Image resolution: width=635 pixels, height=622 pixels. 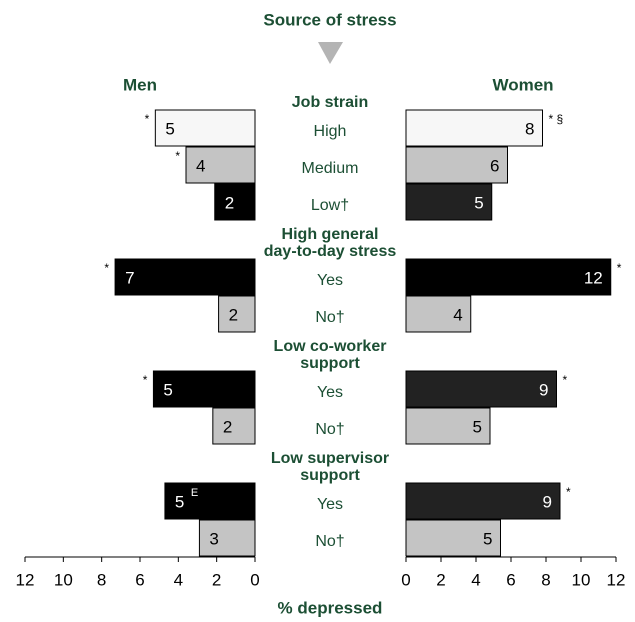 What do you see at coordinates (194, 493) in the screenshot?
I see `inner-note: E` at bounding box center [194, 493].